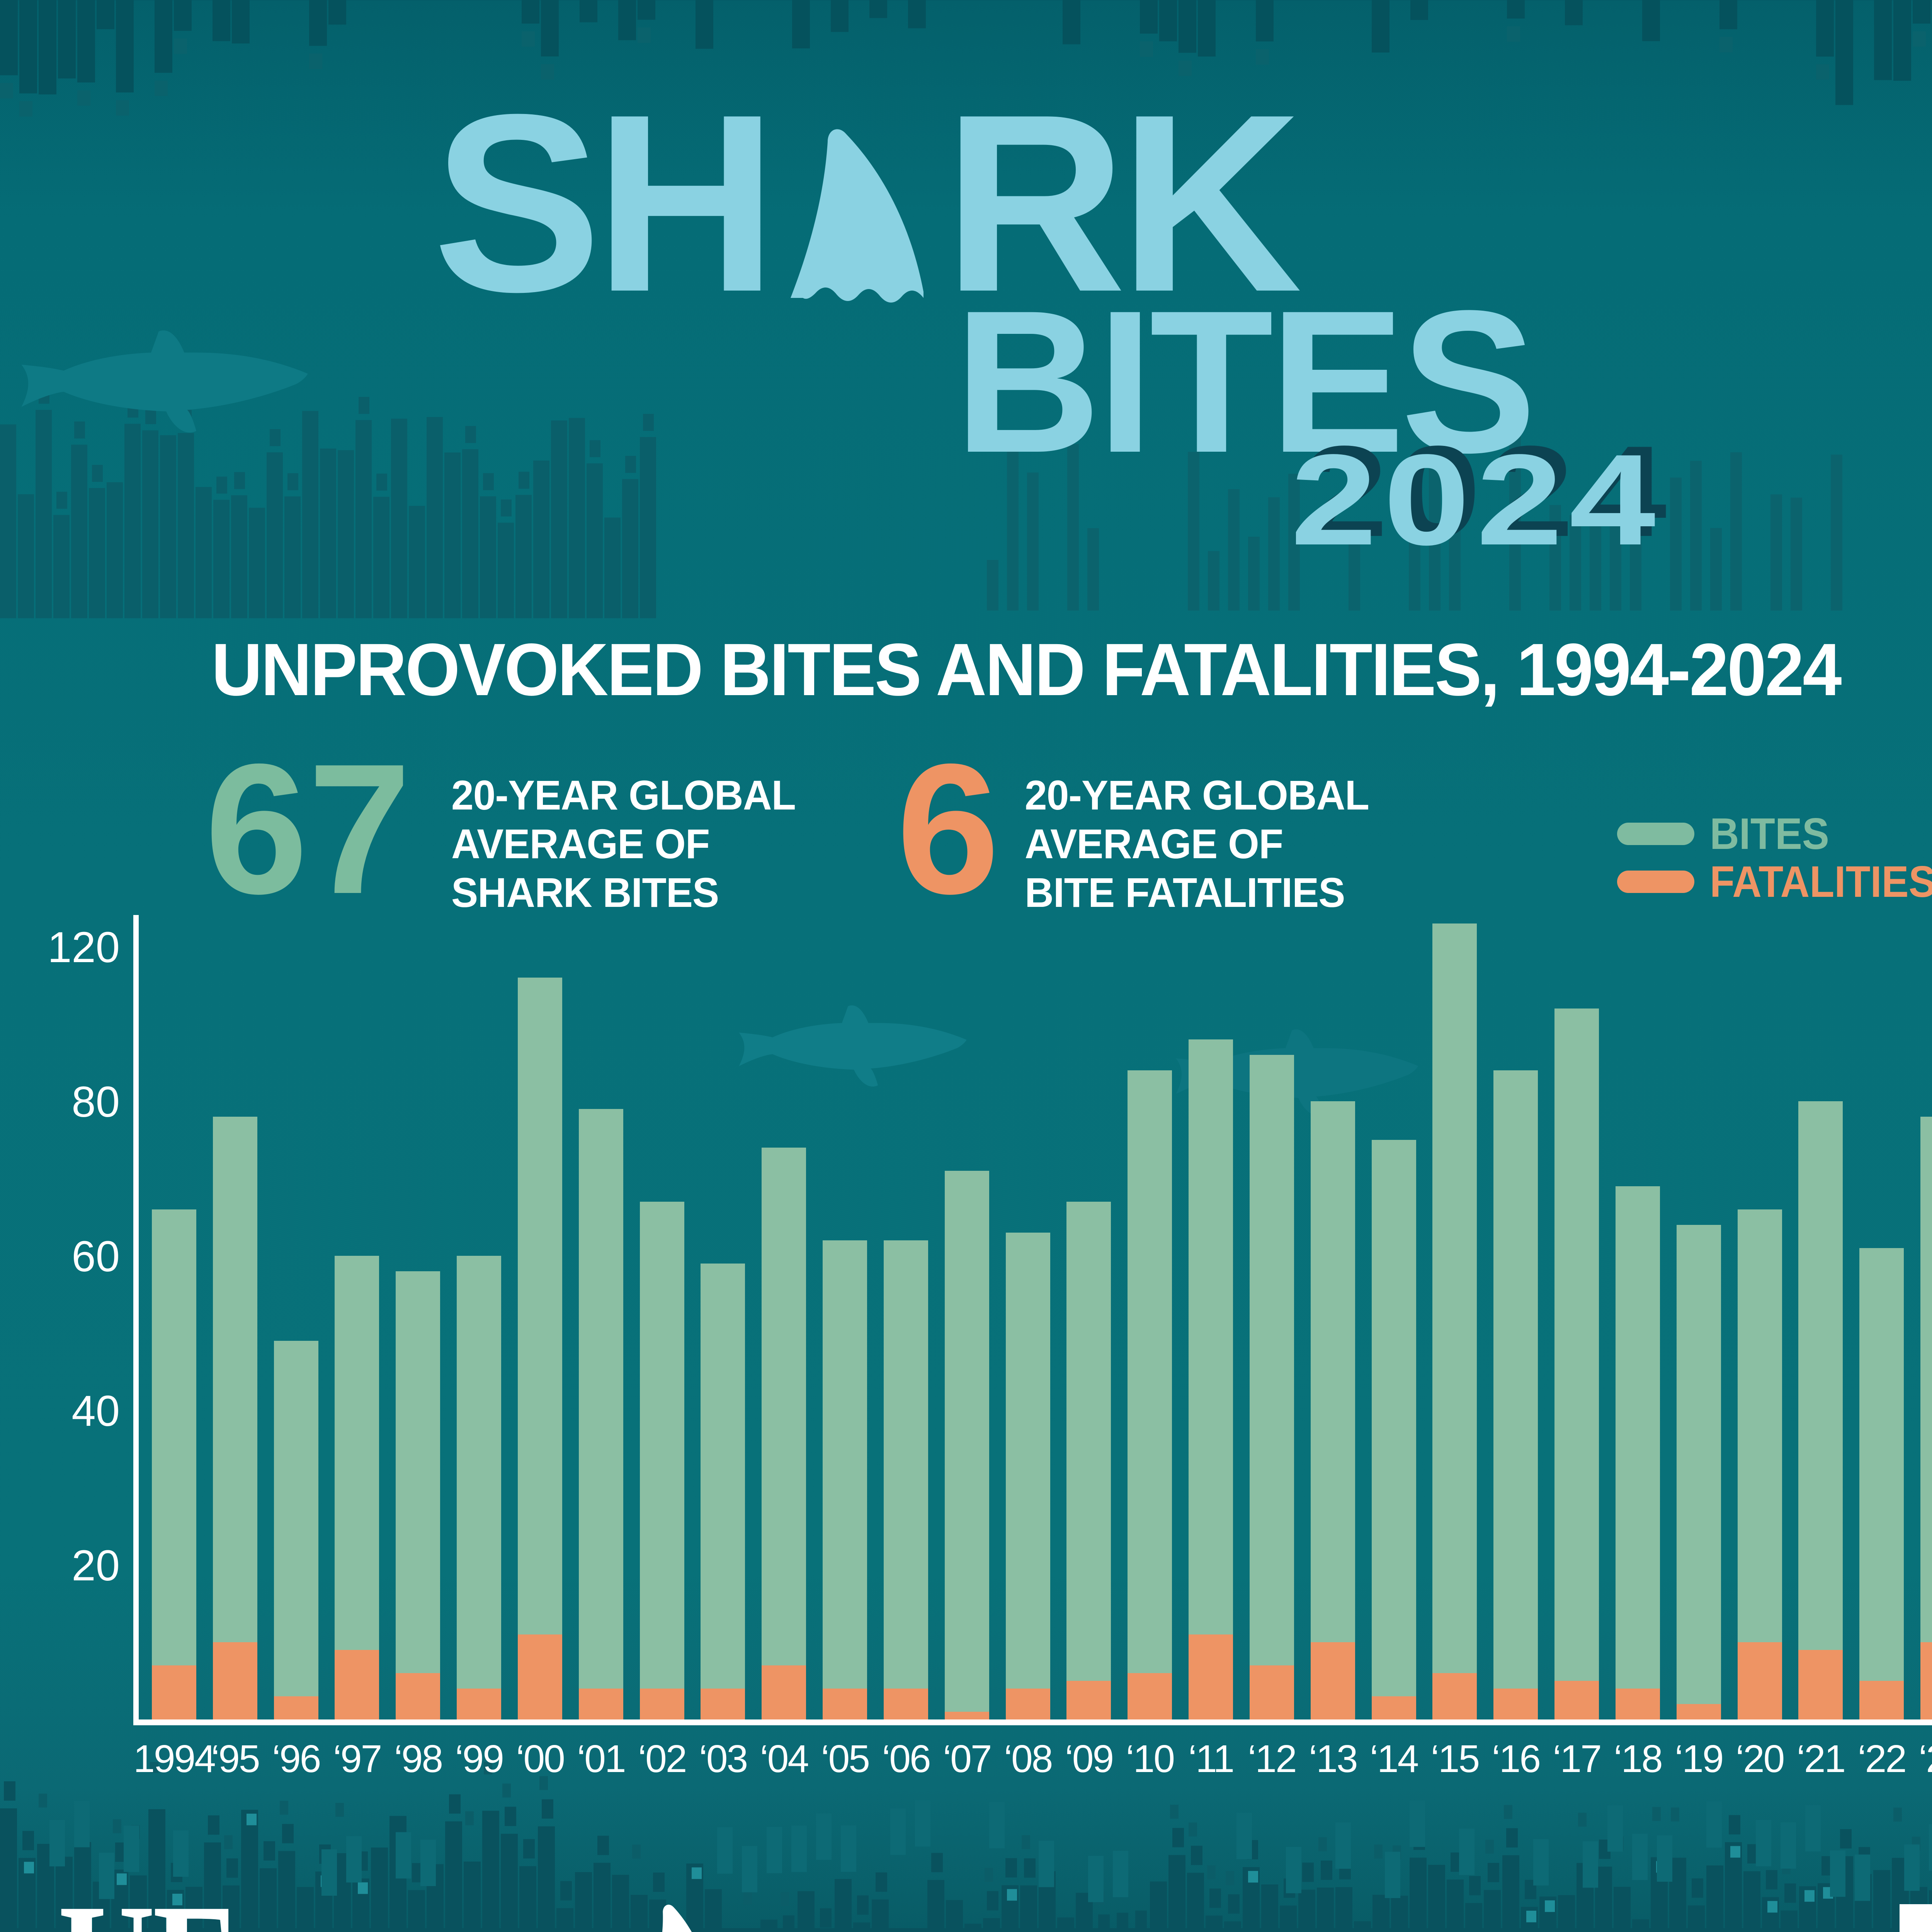 This screenshot has width=1932, height=1932. I want to click on fatalities-bar-1999, so click(479, 1704).